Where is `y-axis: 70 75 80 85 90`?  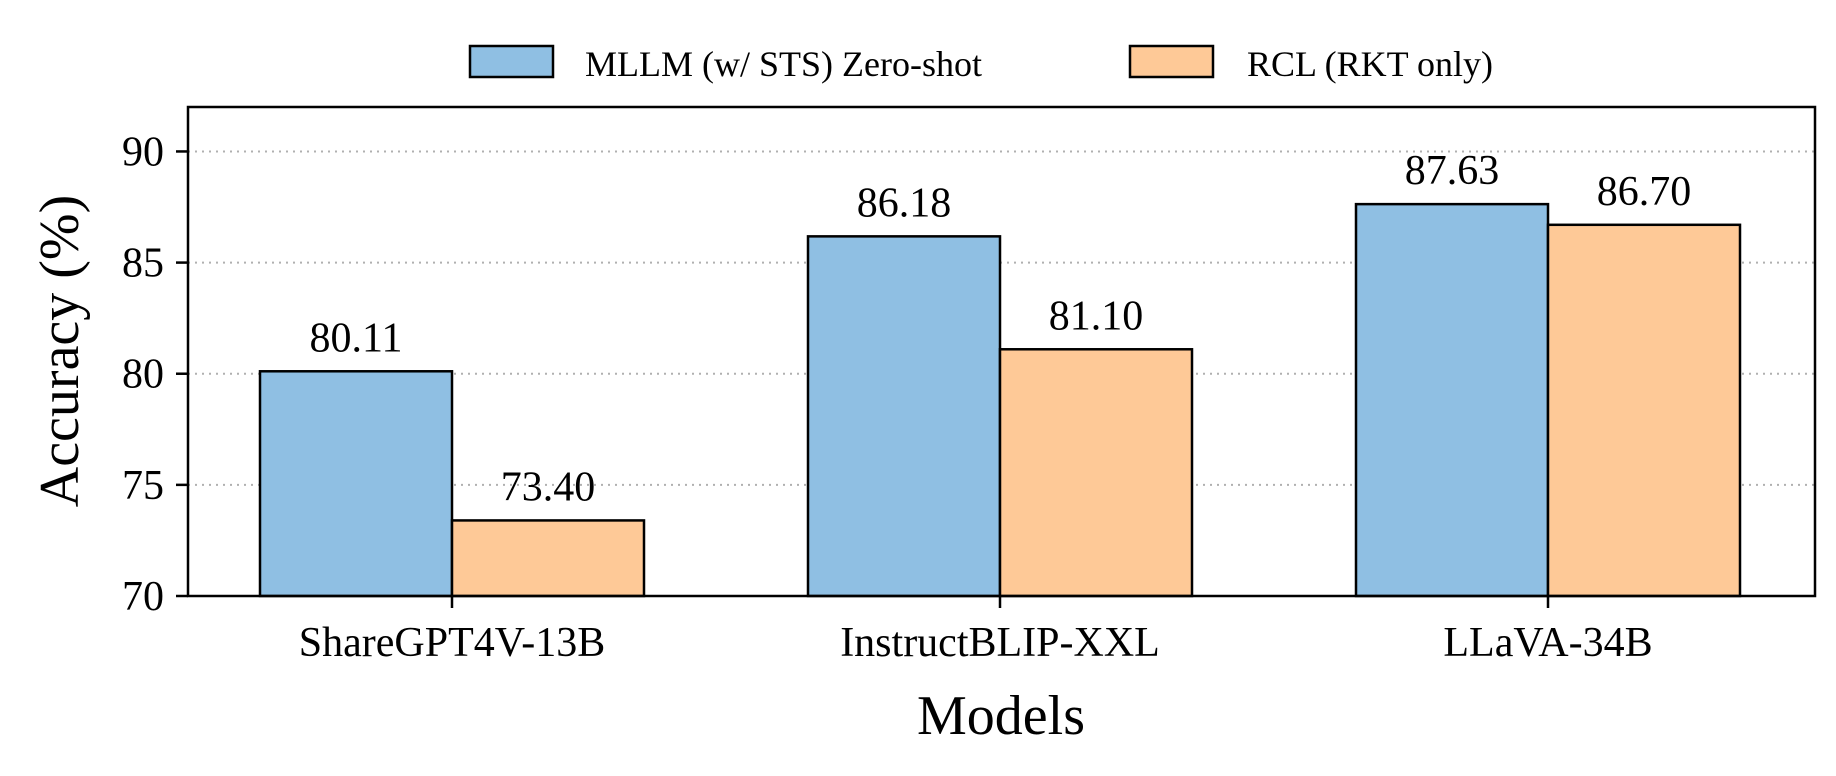 y-axis: 70 75 80 85 90 is located at coordinates (155, 374).